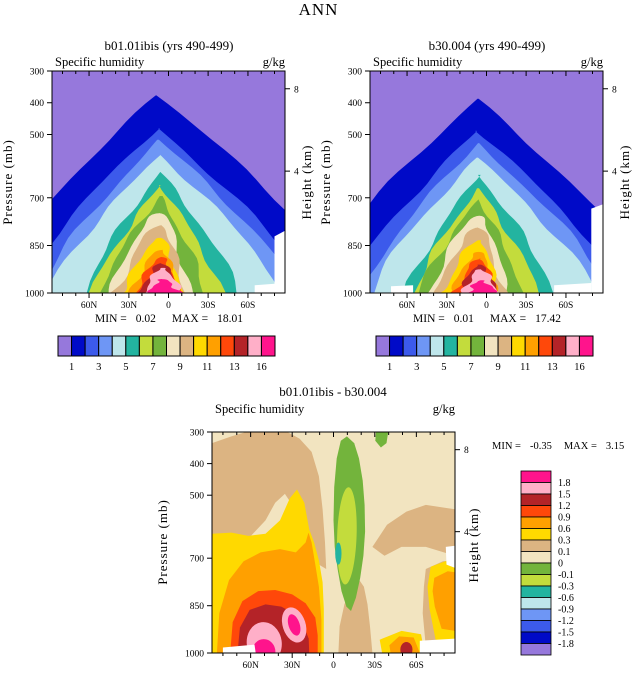  Describe the element at coordinates (230, 319) in the screenshot. I see `panel1-max-value: 18.01` at that location.